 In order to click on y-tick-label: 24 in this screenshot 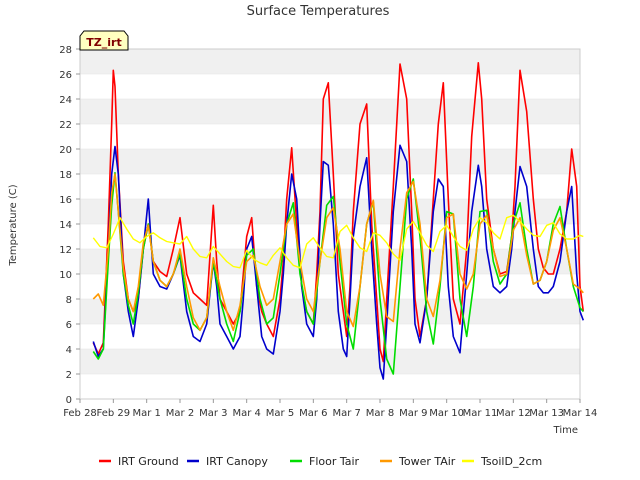, I will do `click(65, 100)`.